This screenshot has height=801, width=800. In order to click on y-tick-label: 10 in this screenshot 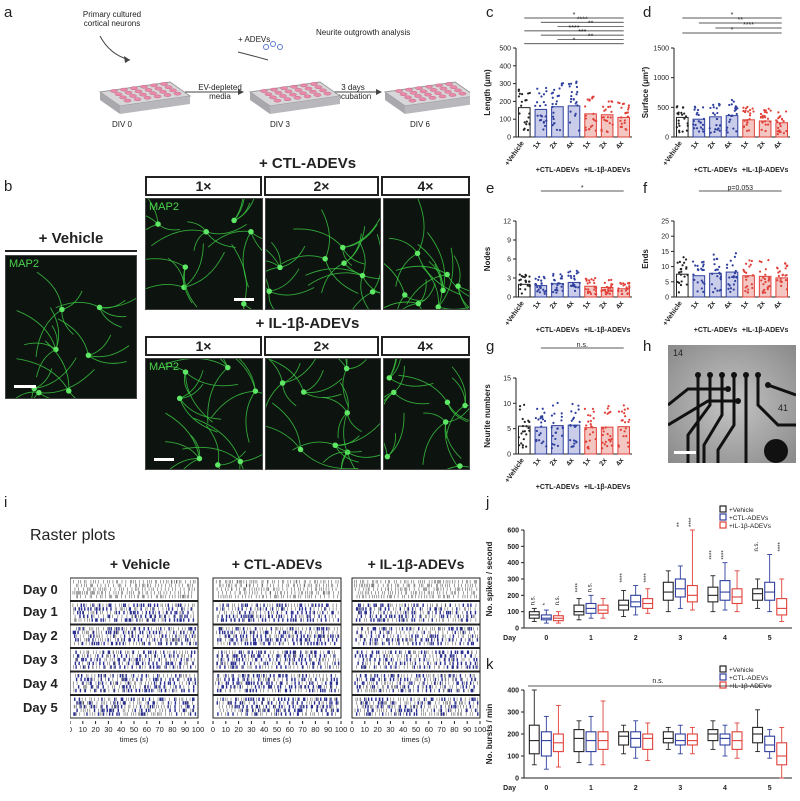, I will do `click(665, 267)`.